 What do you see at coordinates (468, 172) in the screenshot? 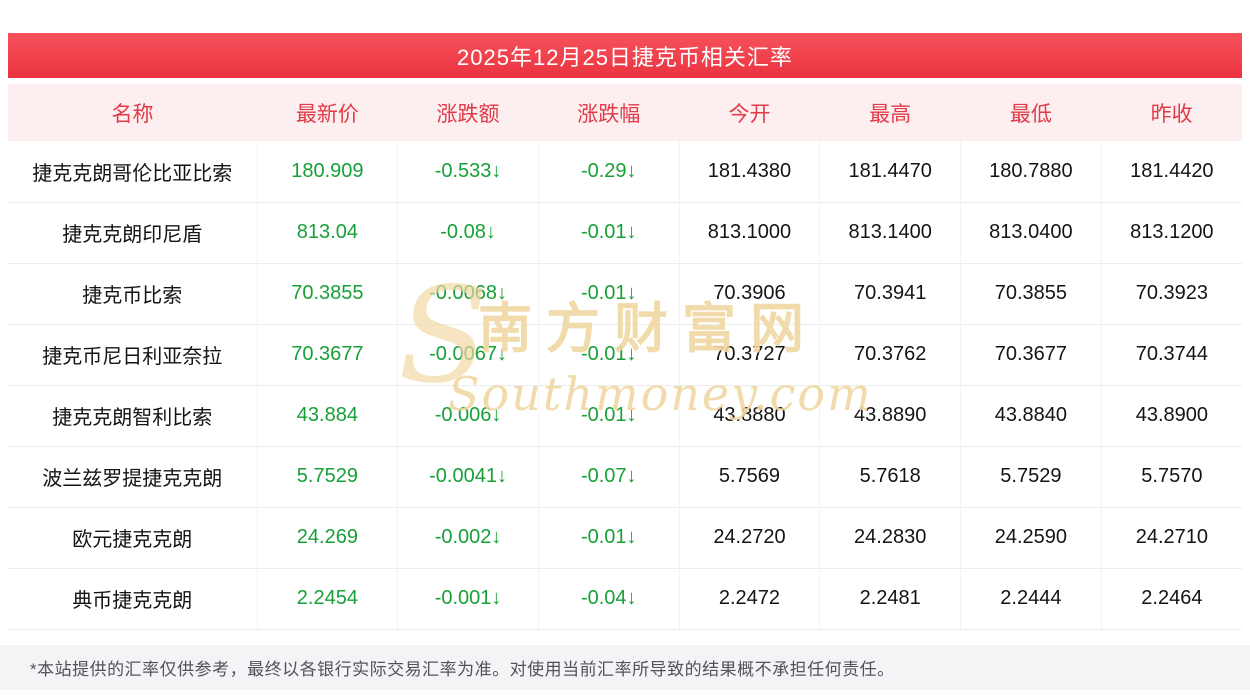
I see `table-cell: -0.533↓` at bounding box center [468, 172].